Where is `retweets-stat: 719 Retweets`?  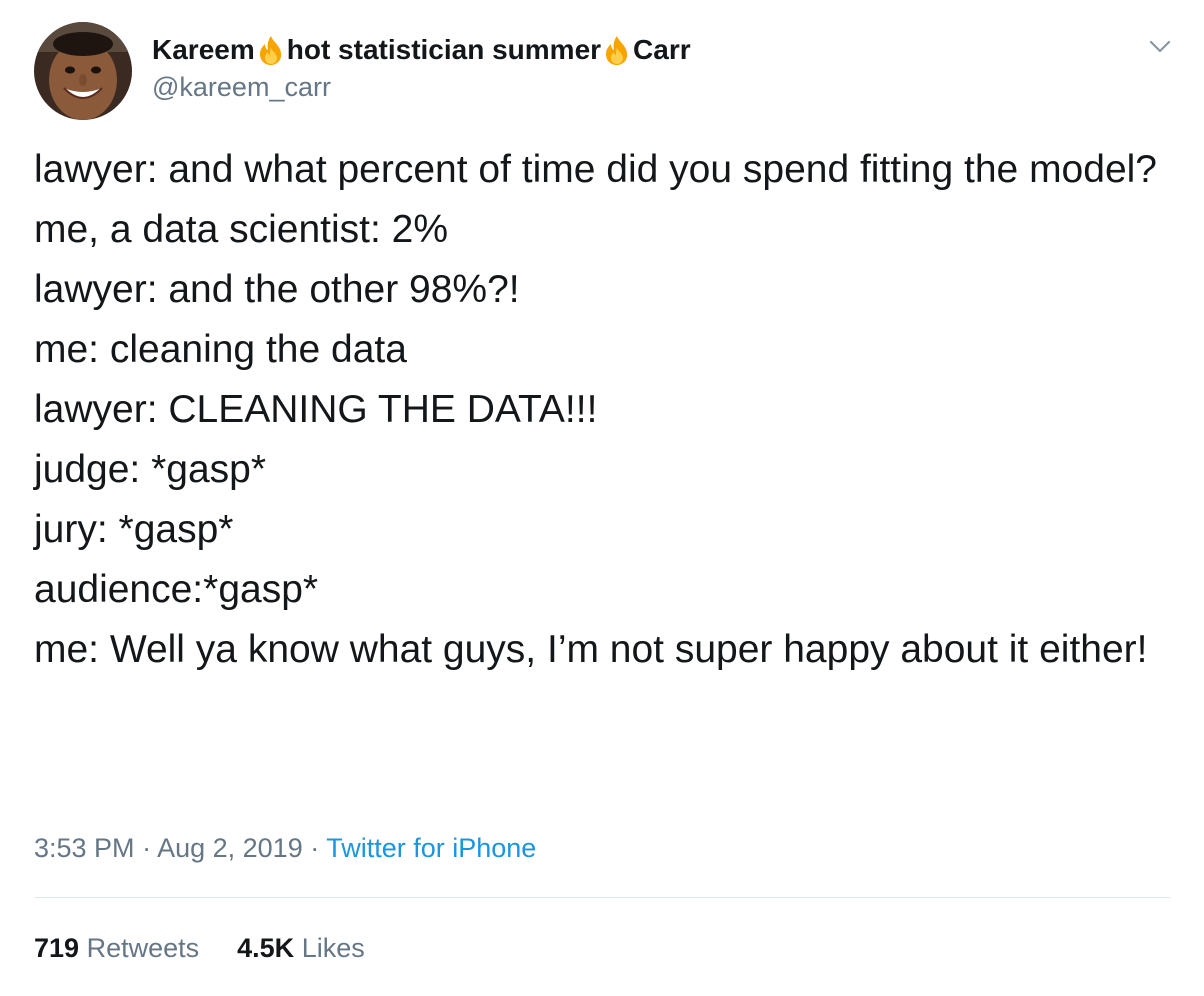
retweets-stat: 719 Retweets is located at coordinates (116, 948).